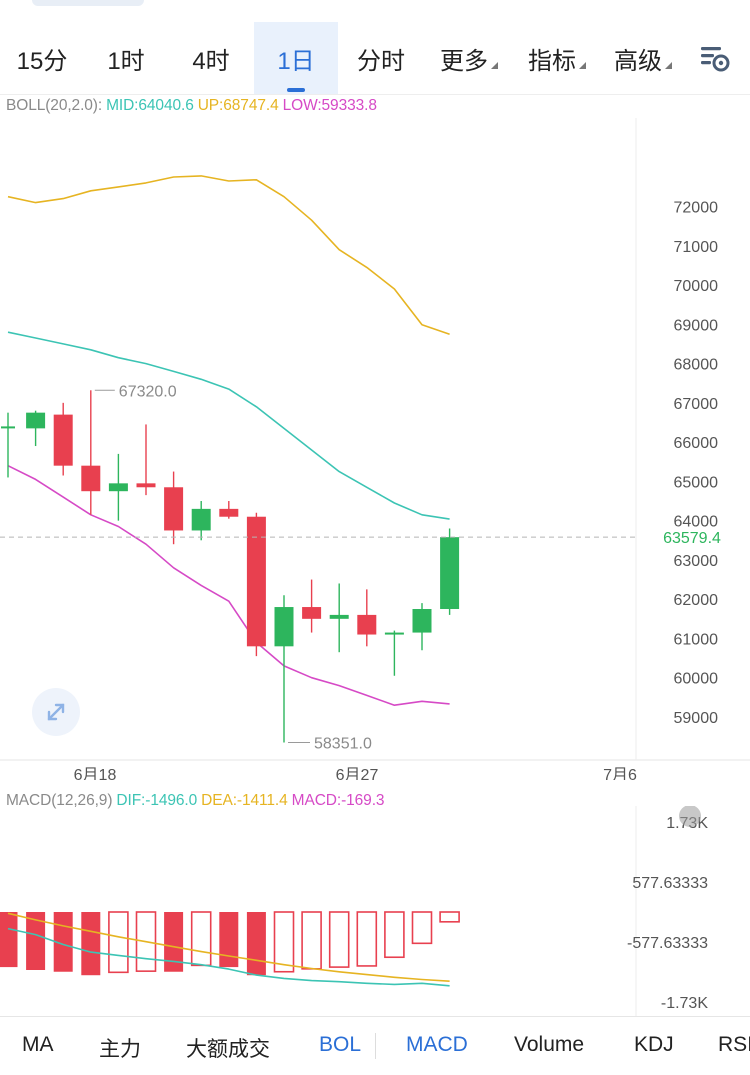 This screenshot has height=1075, width=750. I want to click on boll-up-value: UP:68747.4, so click(238, 105).